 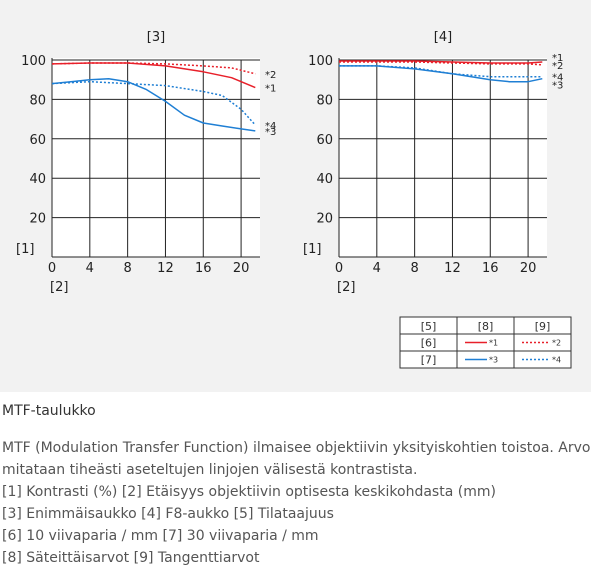 What do you see at coordinates (493, 360) in the screenshot?
I see `legend-swatch-label: *3` at bounding box center [493, 360].